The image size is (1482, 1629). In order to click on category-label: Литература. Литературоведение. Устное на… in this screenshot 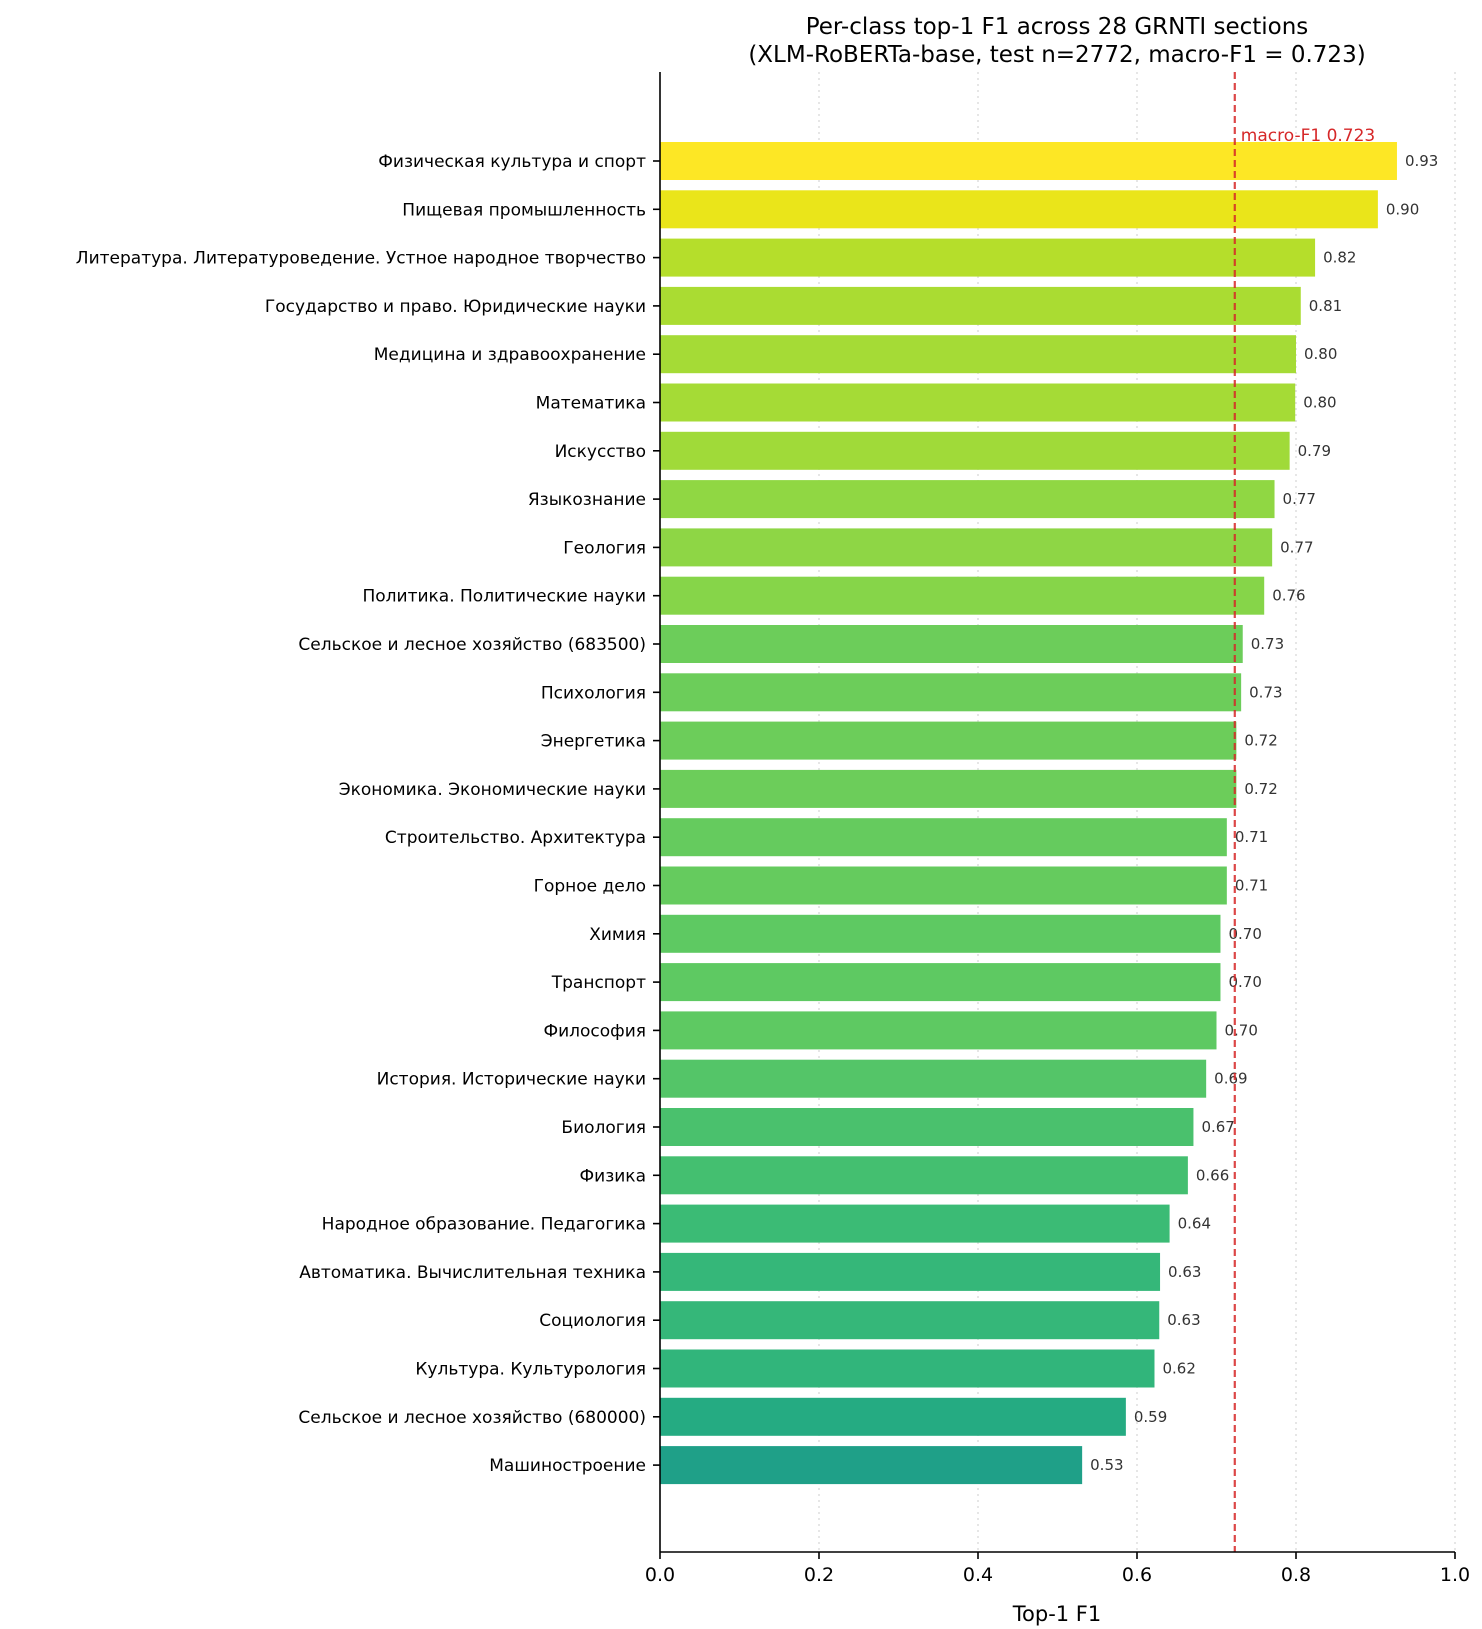, I will do `click(361, 259)`.